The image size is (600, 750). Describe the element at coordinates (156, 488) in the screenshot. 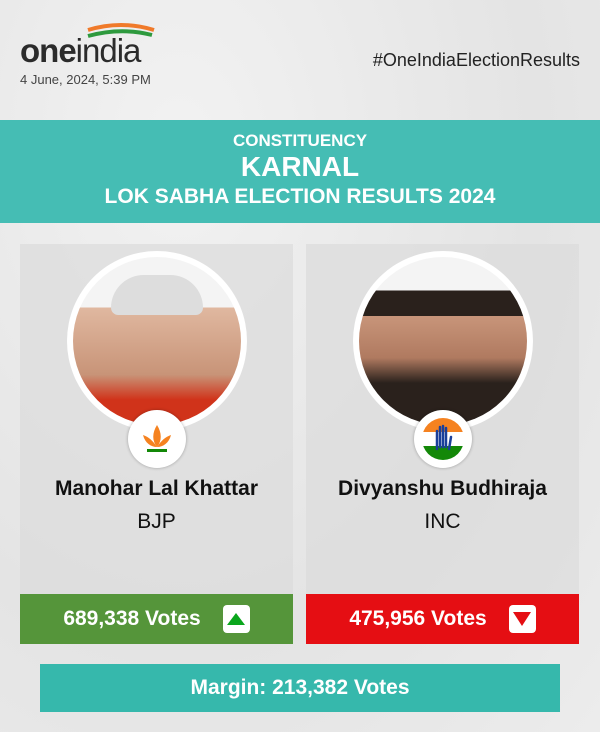

I see `candidate-name: Manohar Lal Khattar` at that location.